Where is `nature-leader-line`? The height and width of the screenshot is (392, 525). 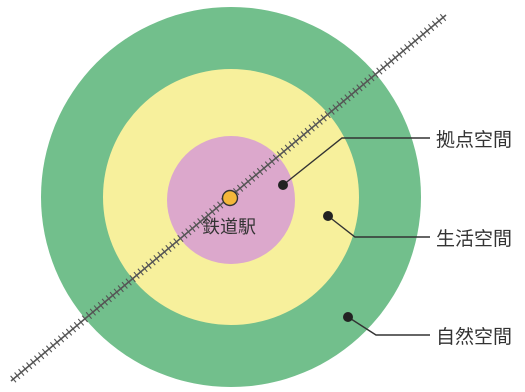 nature-leader-line is located at coordinates (388, 326).